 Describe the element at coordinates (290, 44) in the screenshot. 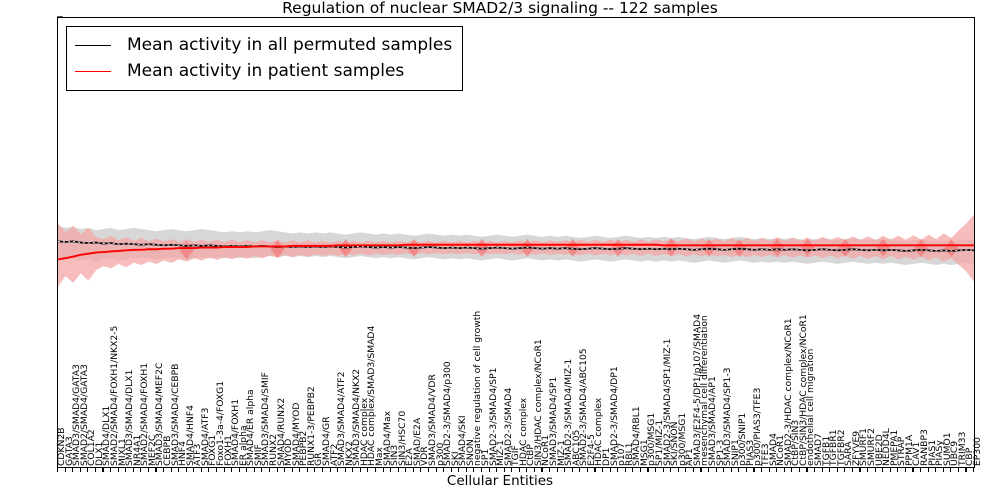

I see `legend-label-permuted: Mean activity in all permuted samples` at that location.